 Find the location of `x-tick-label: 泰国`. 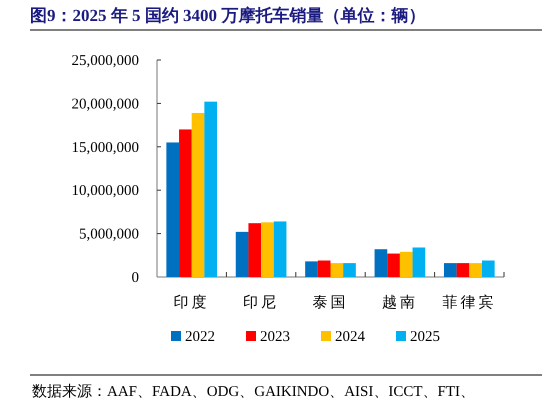

x-tick-label: 泰国 is located at coordinates (330, 303).